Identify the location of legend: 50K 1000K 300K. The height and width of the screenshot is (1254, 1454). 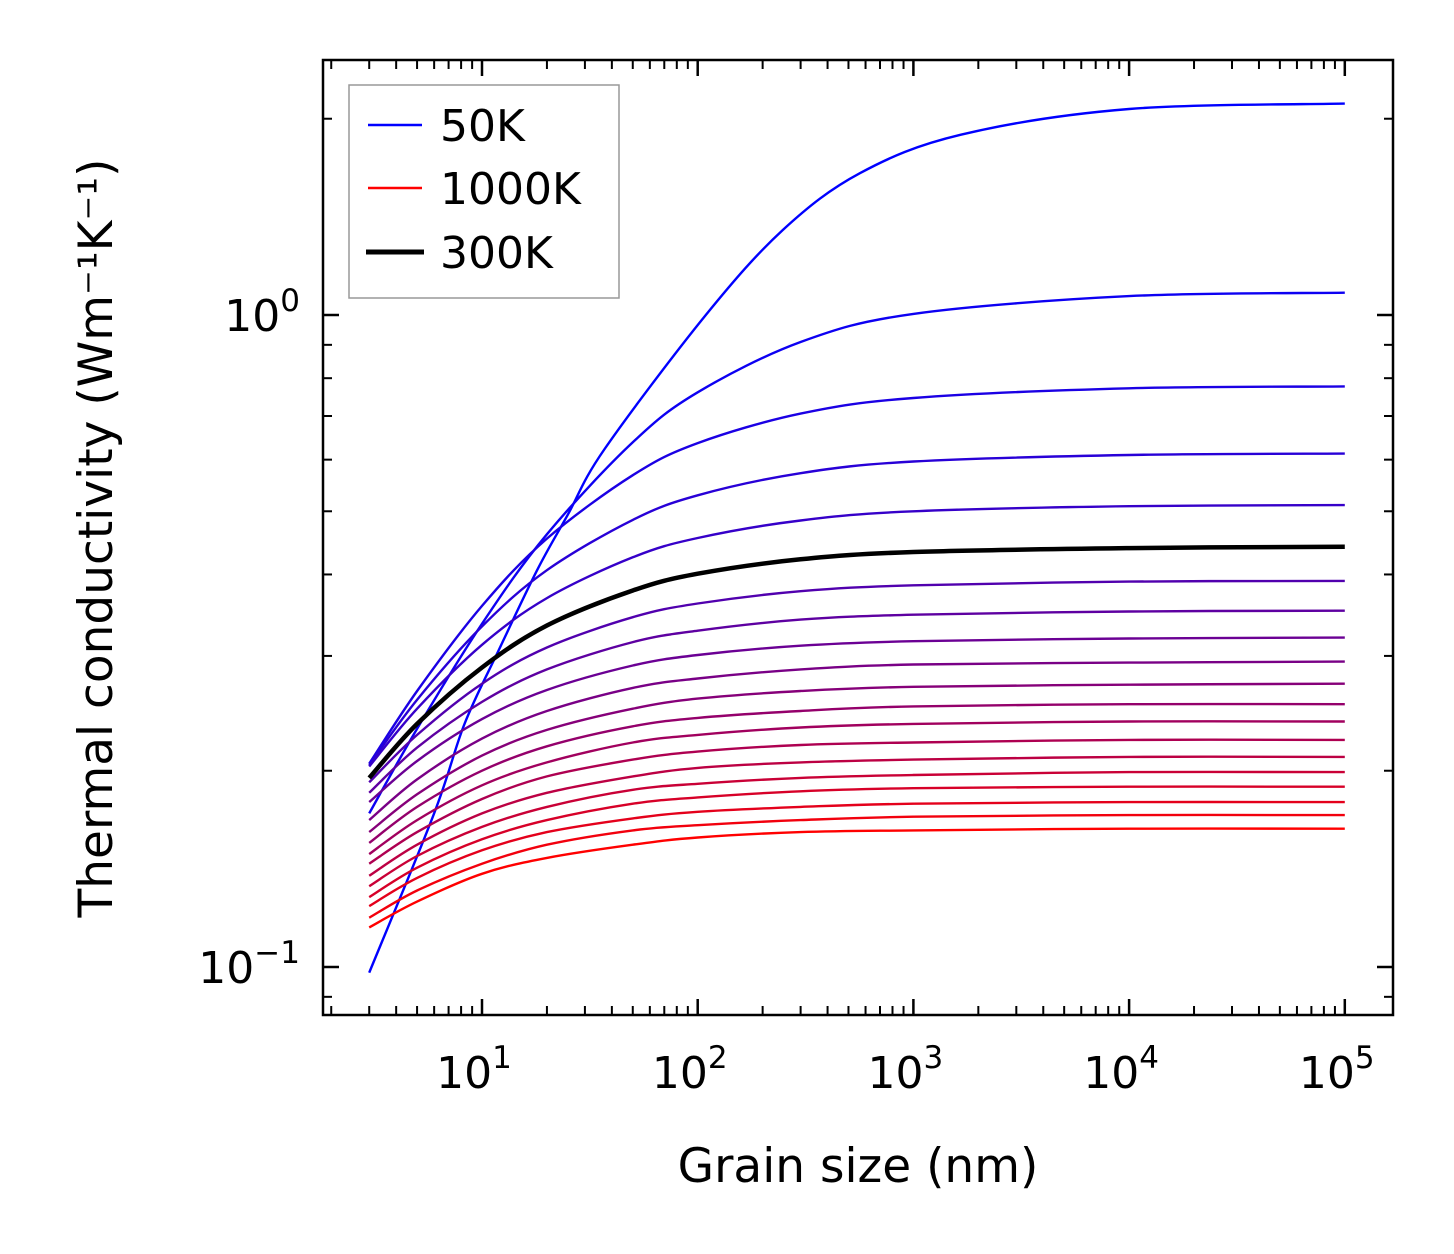
(484, 191).